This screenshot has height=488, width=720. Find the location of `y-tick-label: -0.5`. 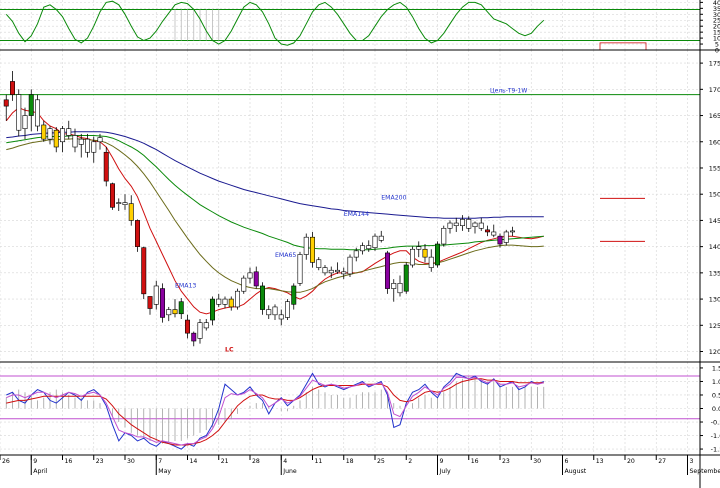

y-tick-label: -0.5 is located at coordinates (715, 423).